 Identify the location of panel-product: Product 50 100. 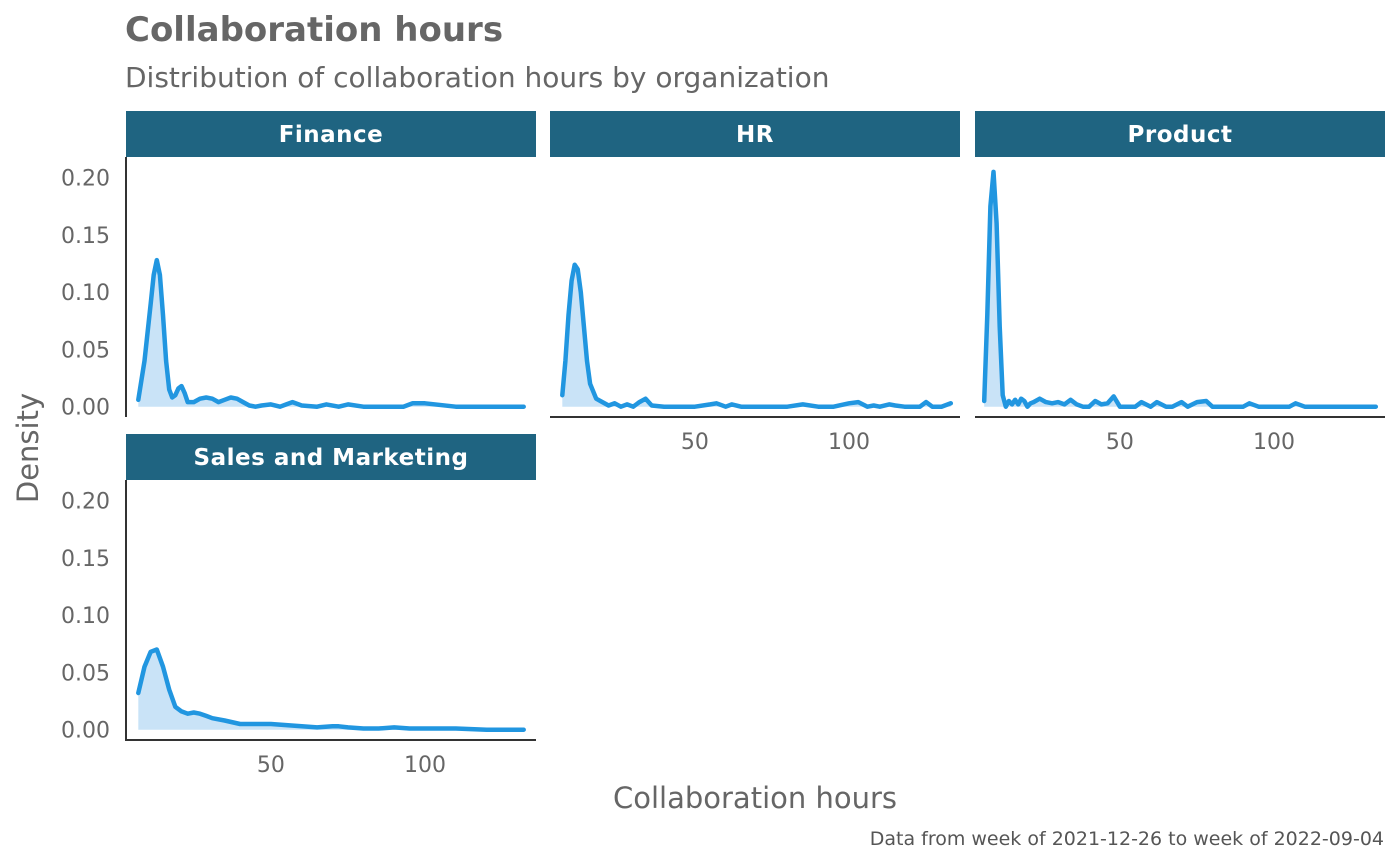
(1180, 283).